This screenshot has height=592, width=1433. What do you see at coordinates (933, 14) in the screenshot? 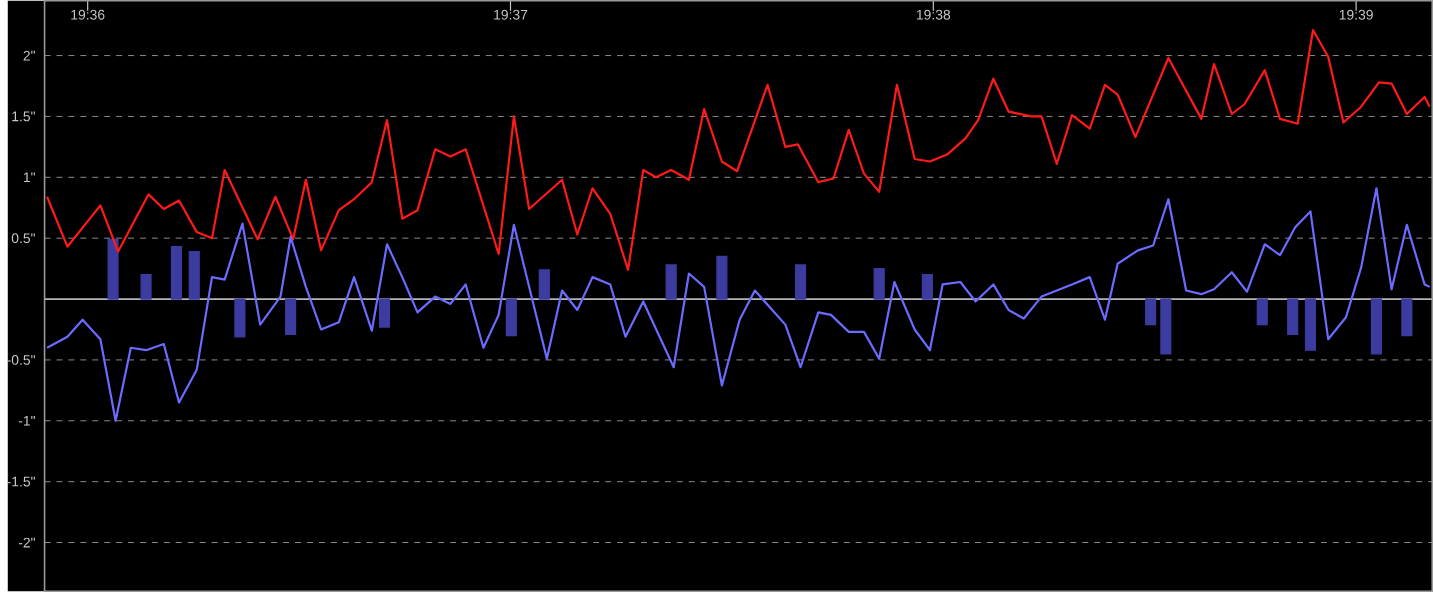
I see `x-tick-label: 19:38` at bounding box center [933, 14].